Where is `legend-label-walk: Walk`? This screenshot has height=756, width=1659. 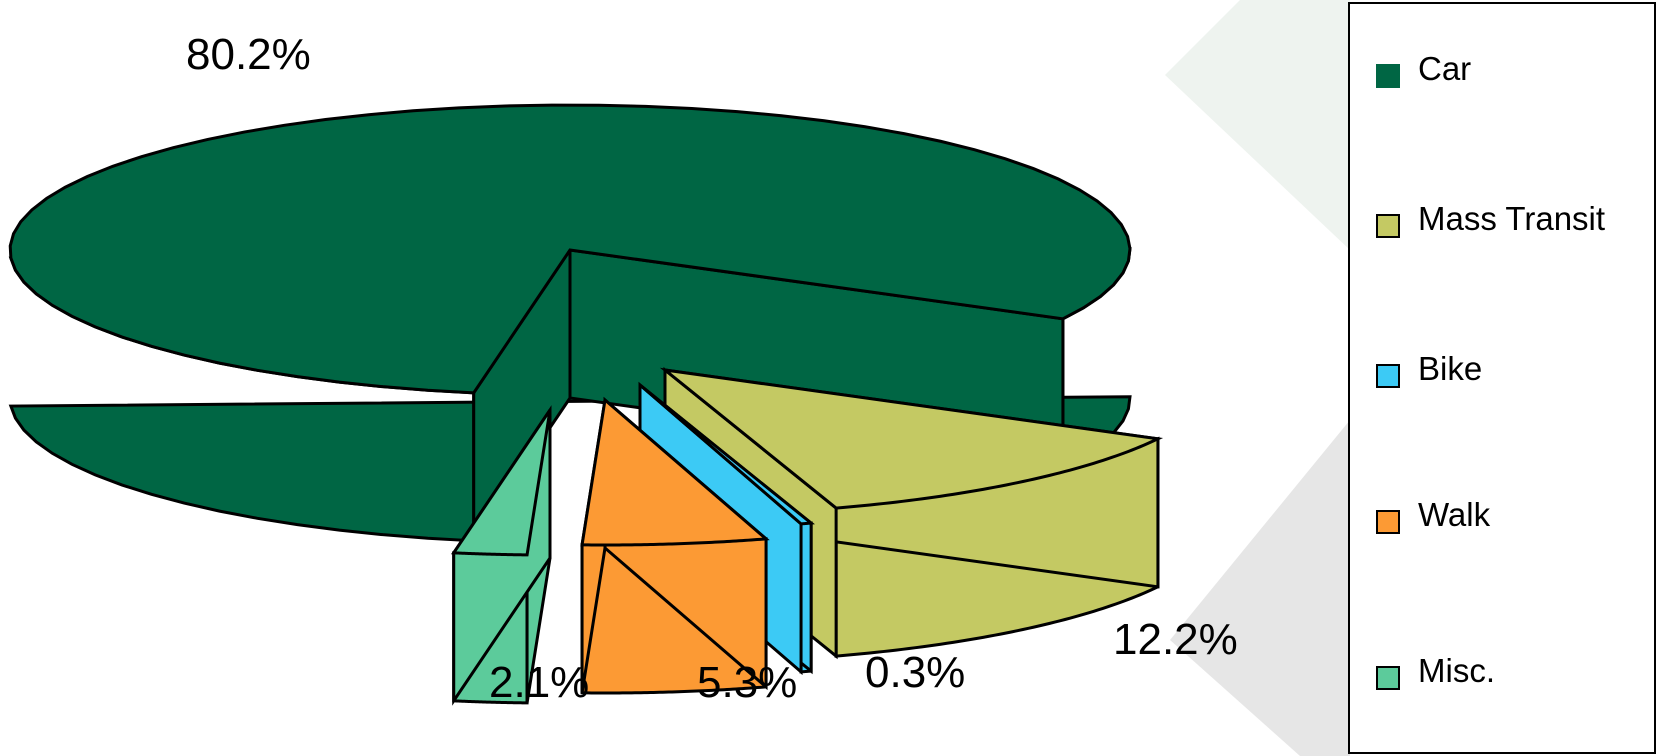
legend-label-walk: Walk is located at coordinates (1454, 514).